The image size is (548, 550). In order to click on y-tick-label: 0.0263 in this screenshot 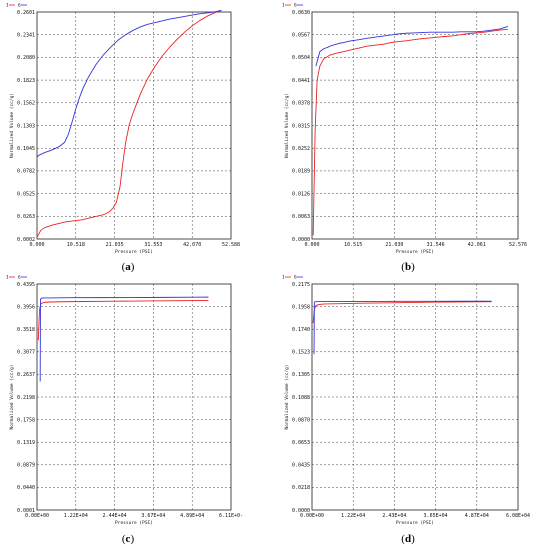, I will do `click(26, 217)`.